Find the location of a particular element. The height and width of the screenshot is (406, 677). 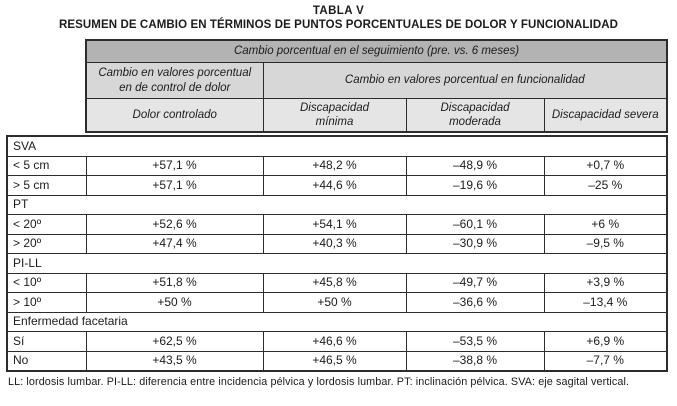

value-cell: –60,1 % is located at coordinates (475, 224).